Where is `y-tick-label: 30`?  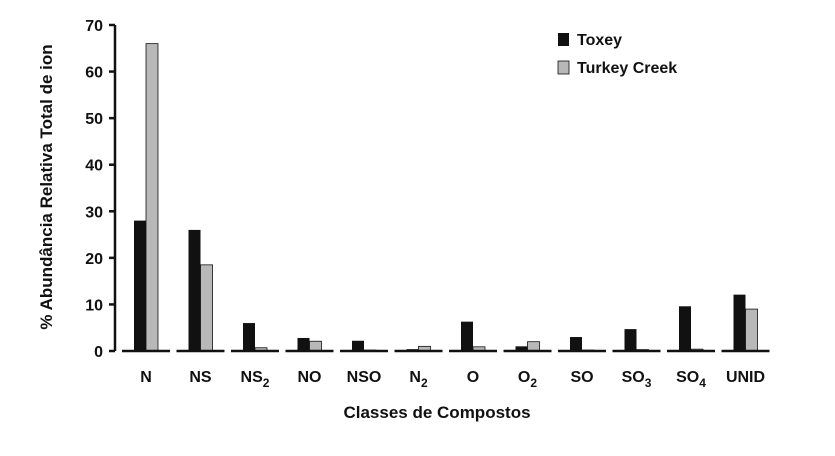 y-tick-label: 30 is located at coordinates (94, 212).